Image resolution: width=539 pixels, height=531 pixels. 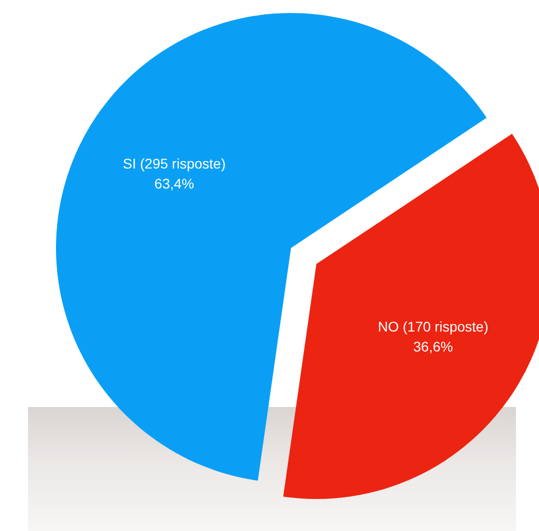 What do you see at coordinates (433, 346) in the screenshot?
I see `data-label: 36,6%` at bounding box center [433, 346].